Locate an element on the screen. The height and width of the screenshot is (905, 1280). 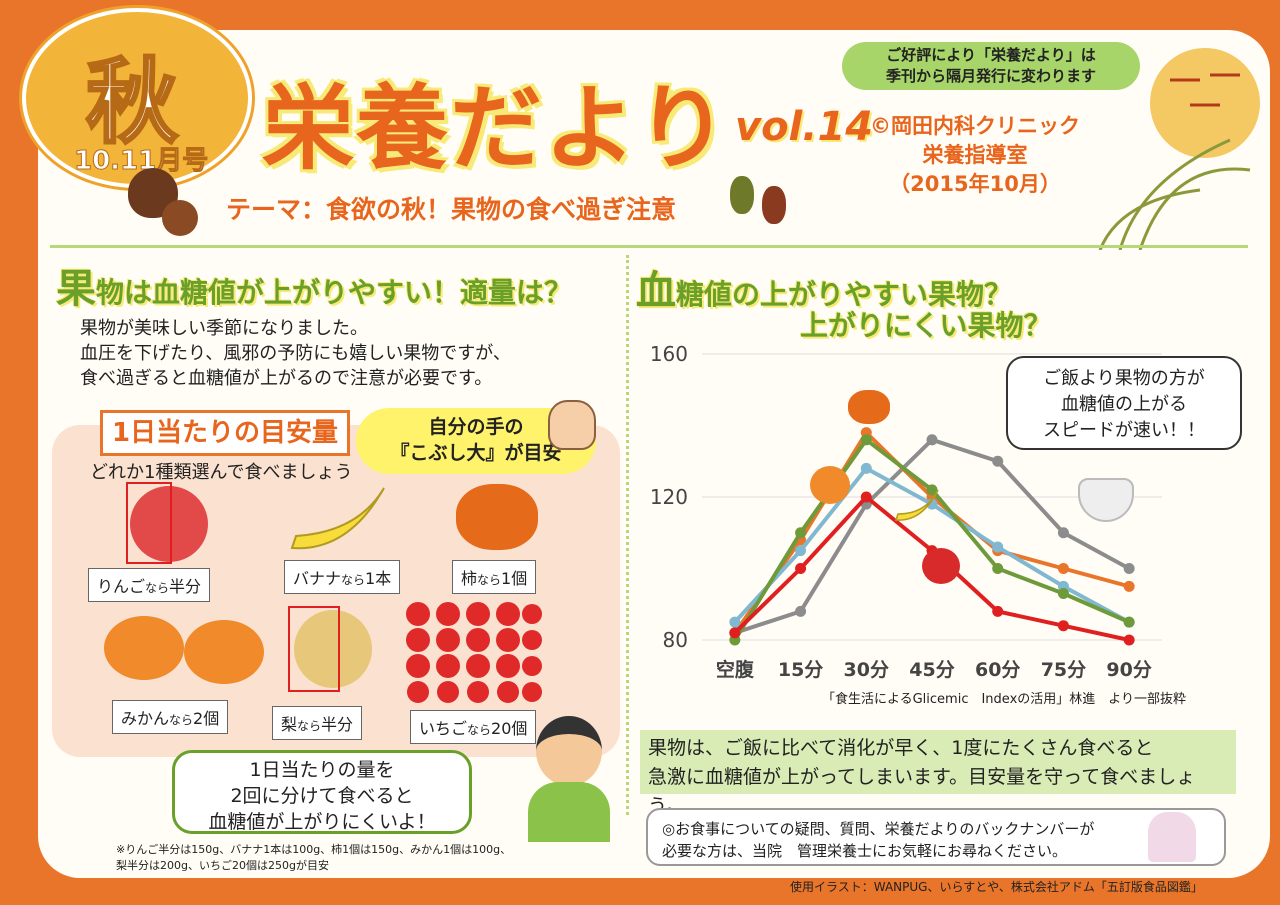
persimmon-connector: なら is located at coordinates (489, 580).